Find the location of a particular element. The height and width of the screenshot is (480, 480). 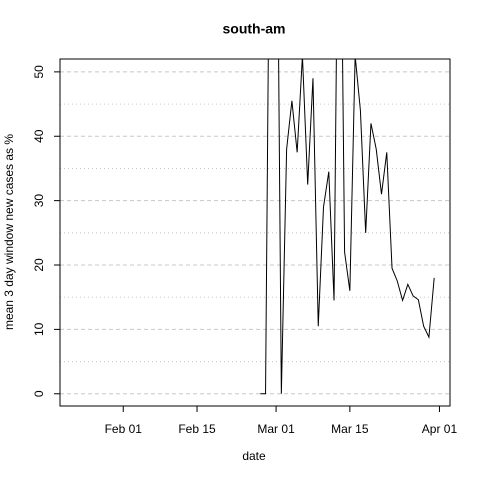

x-tick-label: Feb 15 is located at coordinates (197, 429).